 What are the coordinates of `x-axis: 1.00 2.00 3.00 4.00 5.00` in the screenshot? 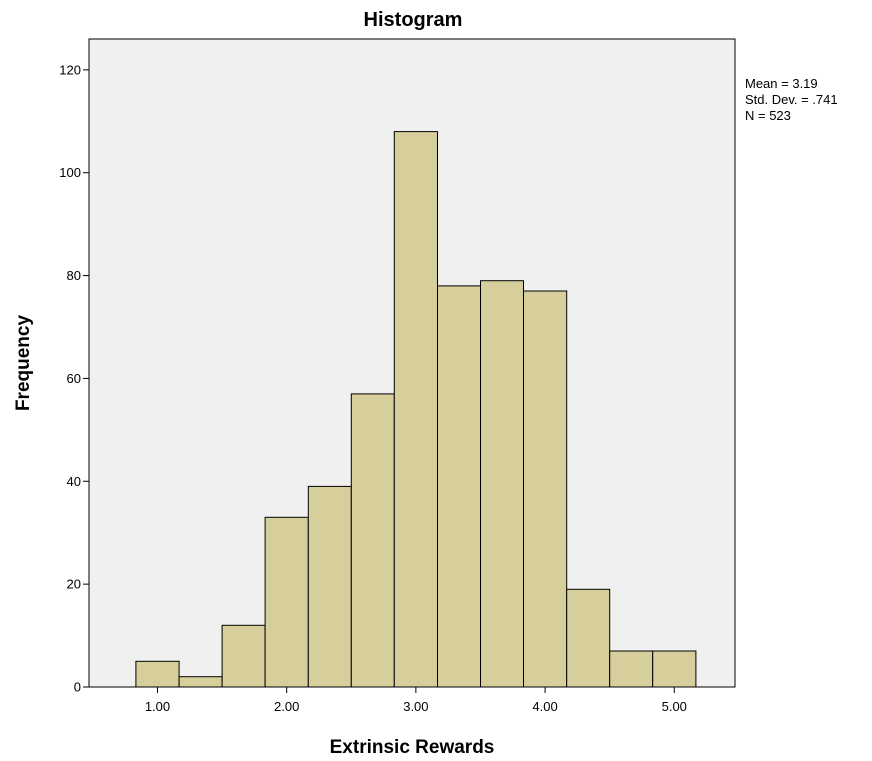 It's located at (416, 700).